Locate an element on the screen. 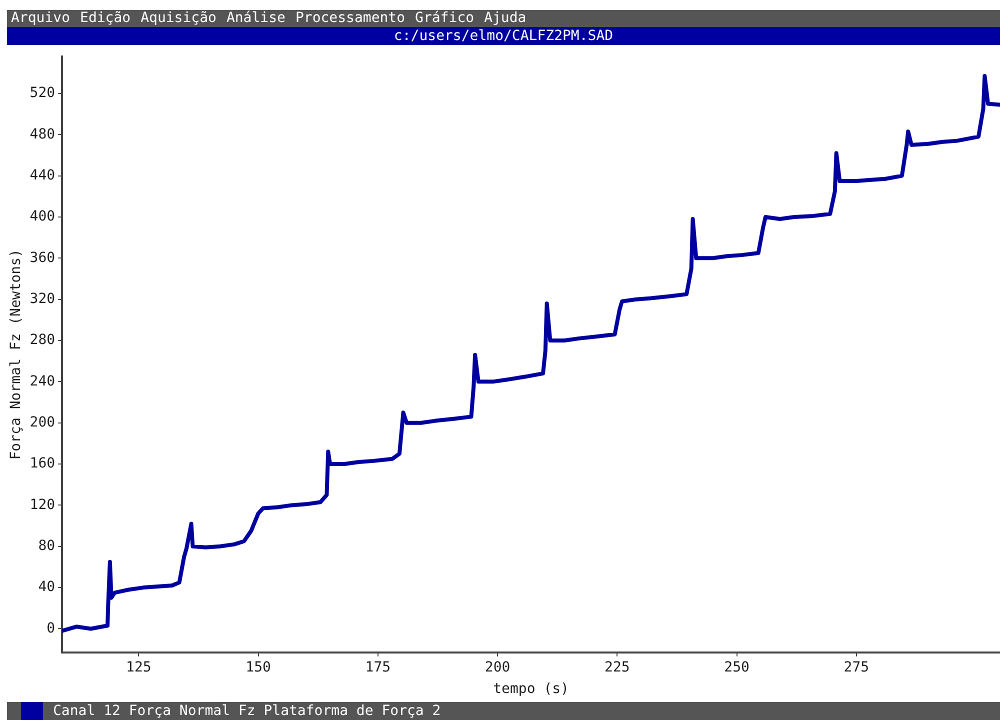 The image size is (1000, 720). y-tick-label: 400 is located at coordinates (43, 216).